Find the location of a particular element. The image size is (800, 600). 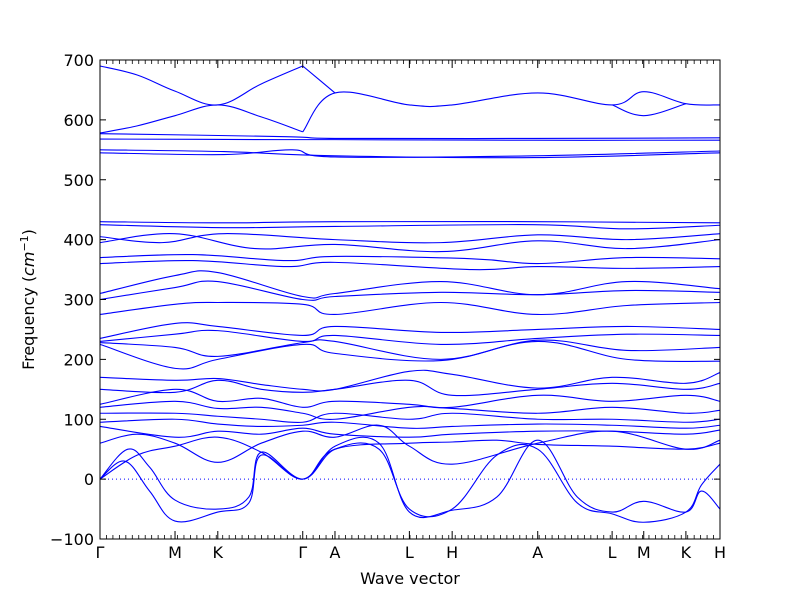

y-tick-label: 700 is located at coordinates (78, 60).